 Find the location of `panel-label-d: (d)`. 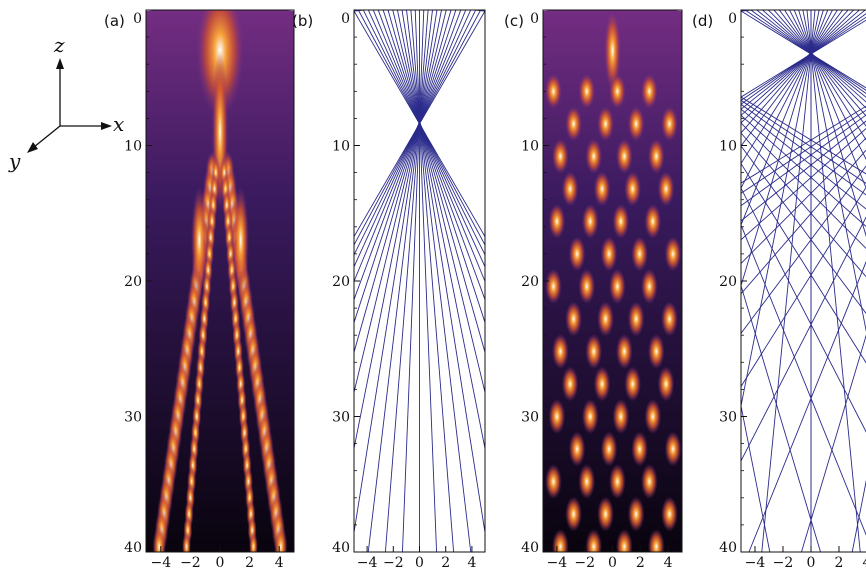

panel-label-d: (d) is located at coordinates (702, 21).